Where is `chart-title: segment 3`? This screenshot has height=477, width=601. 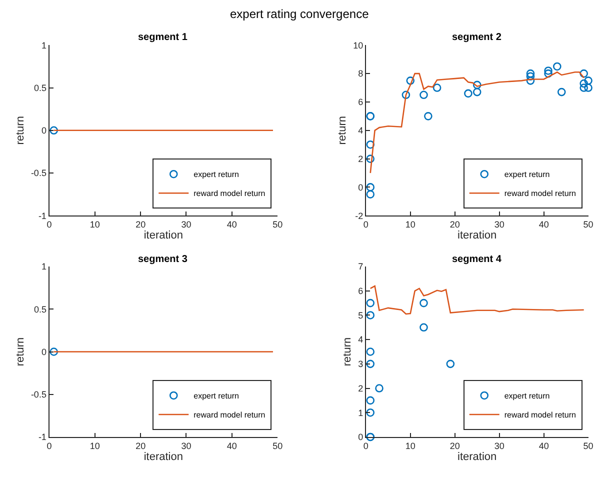 chart-title: segment 3 is located at coordinates (163, 259).